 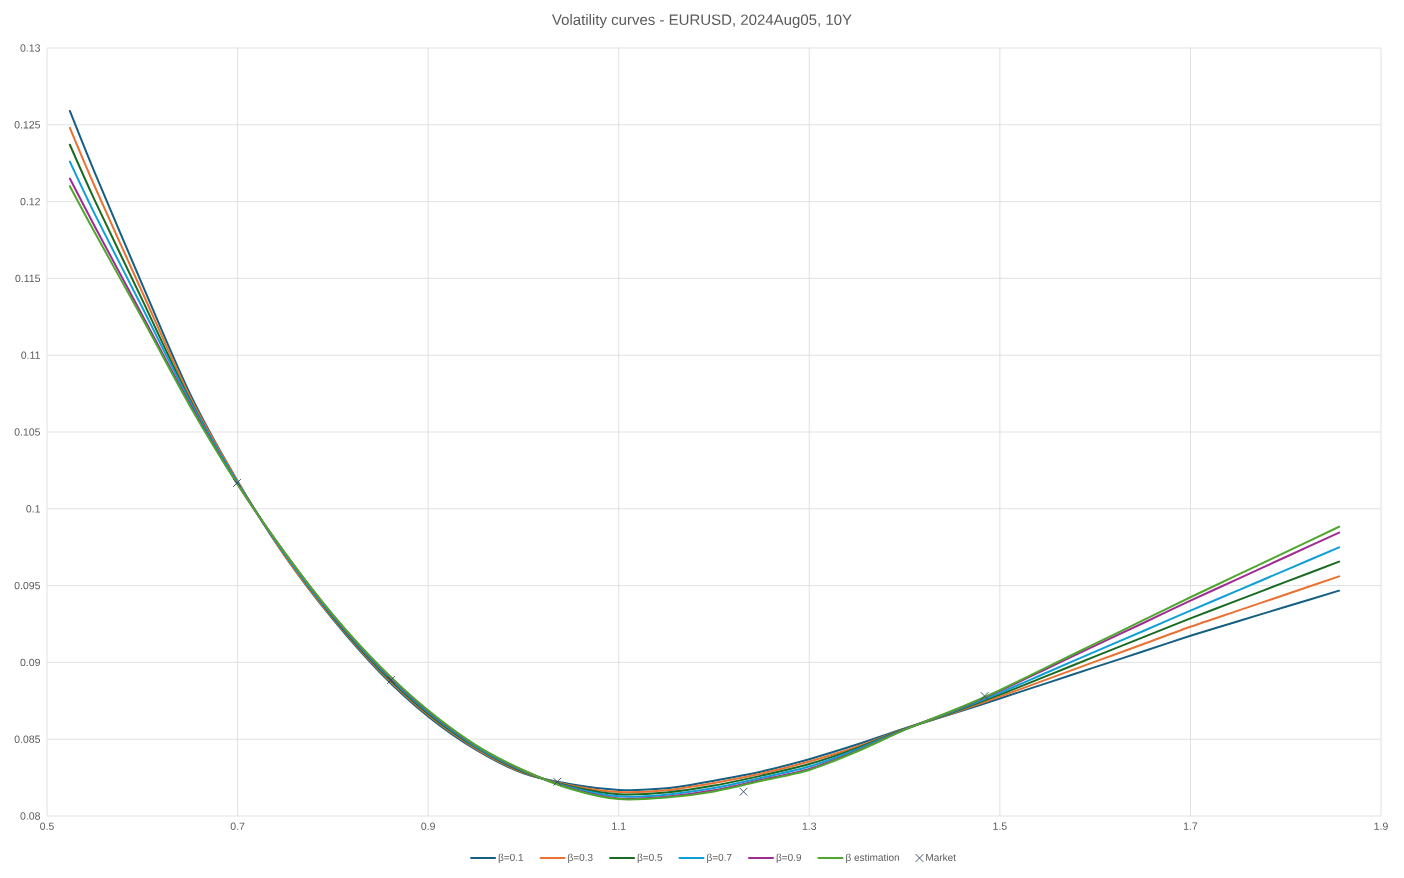 I want to click on legend-label: β=0.9, so click(x=789, y=858).